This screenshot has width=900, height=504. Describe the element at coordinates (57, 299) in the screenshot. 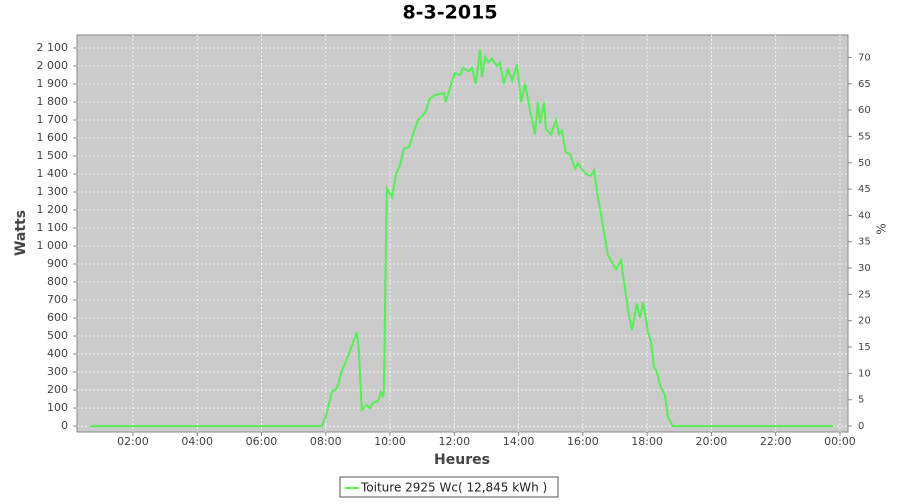

I see `y-tick-label: 700` at that location.